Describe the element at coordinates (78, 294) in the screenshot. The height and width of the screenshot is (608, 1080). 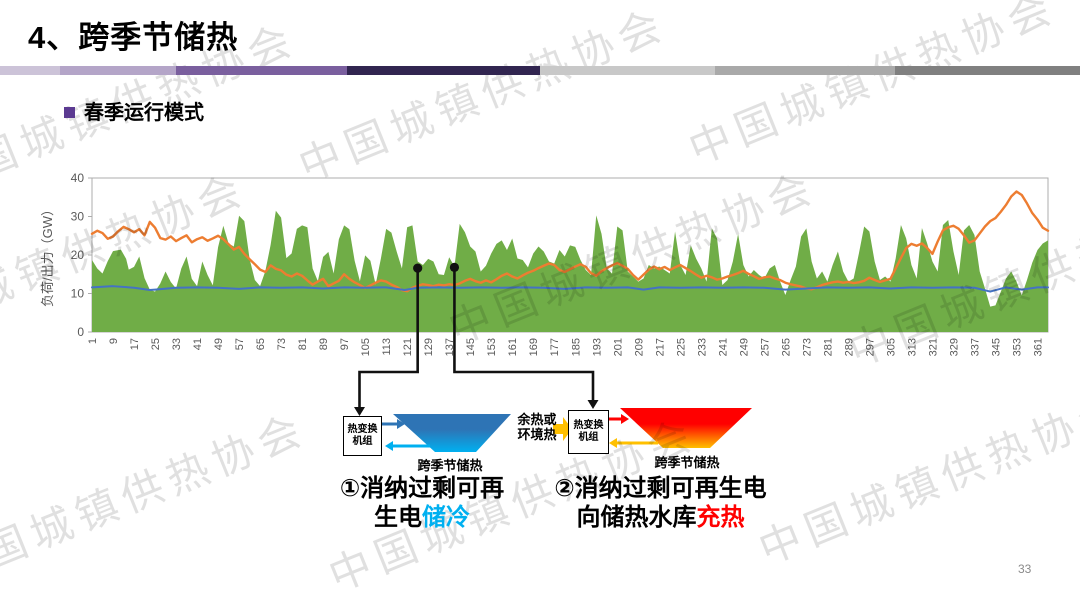
I see `y-tick-label: 10` at that location.